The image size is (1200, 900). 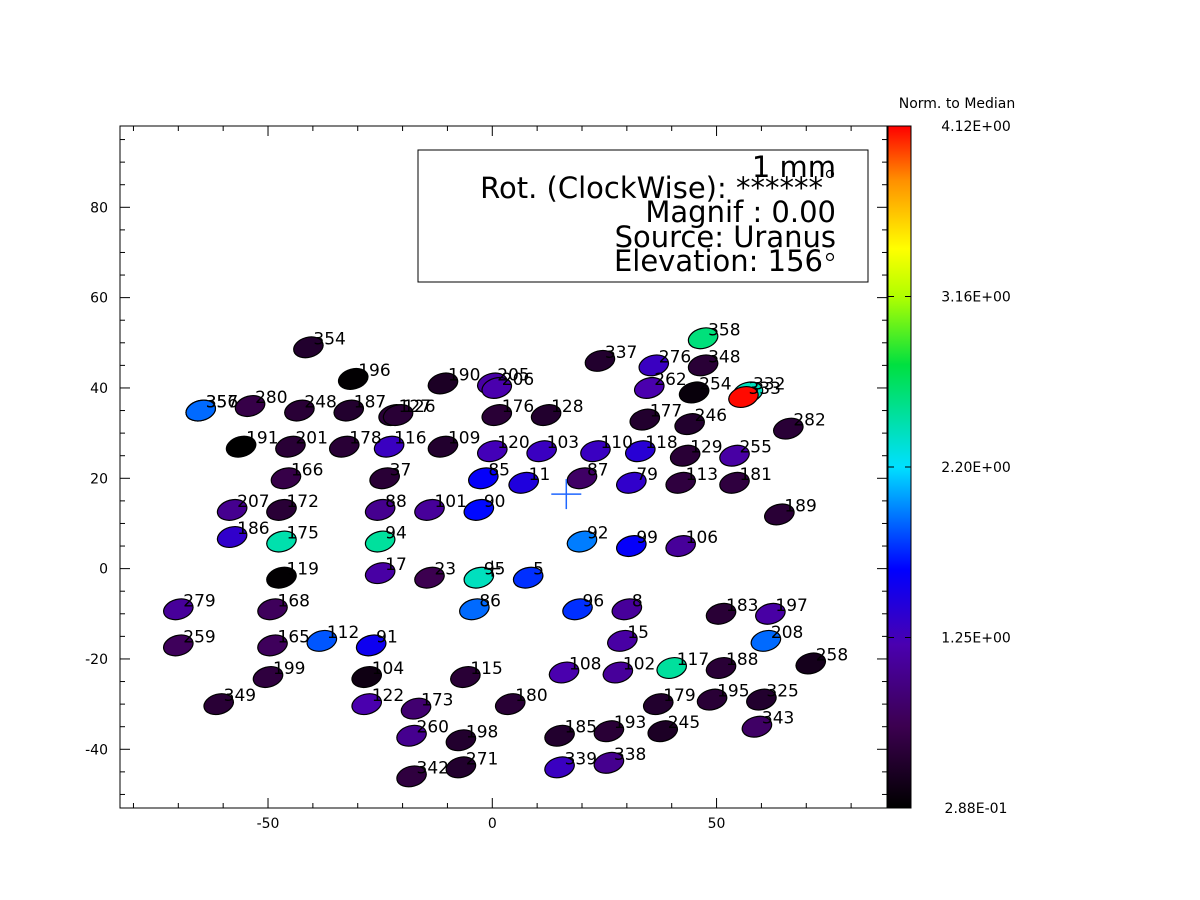 What do you see at coordinates (401, 470) in the screenshot?
I see `beam-label-37: 37` at bounding box center [401, 470].